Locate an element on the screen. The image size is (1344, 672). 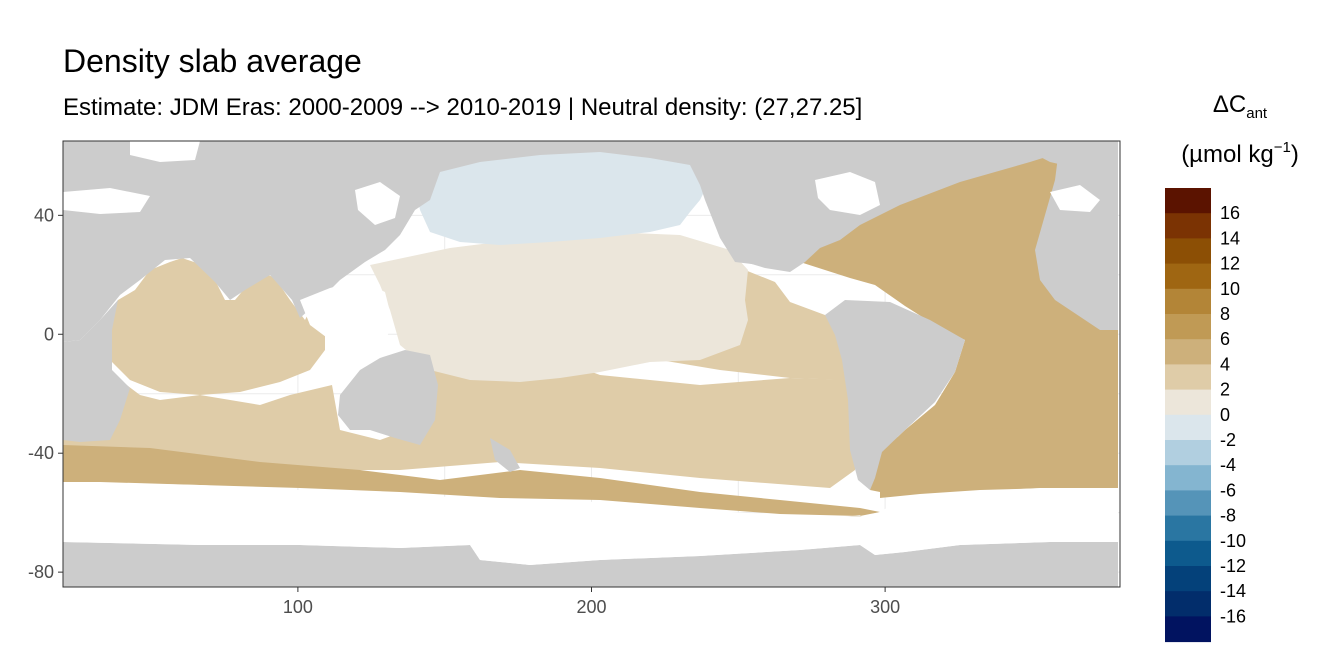
no-data-indonesia is located at coordinates (346, 314).